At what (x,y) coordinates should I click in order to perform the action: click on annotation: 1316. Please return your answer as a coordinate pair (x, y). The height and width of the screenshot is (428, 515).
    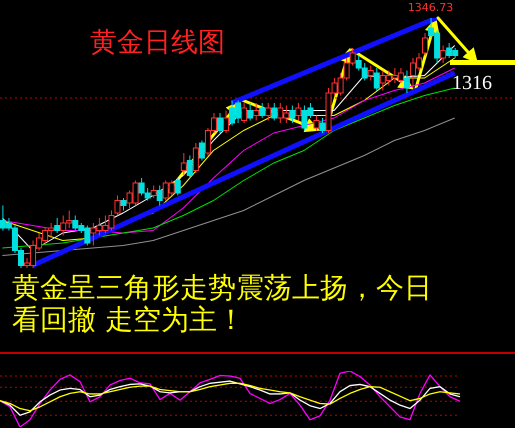
    Looking at the image, I should click on (472, 83).